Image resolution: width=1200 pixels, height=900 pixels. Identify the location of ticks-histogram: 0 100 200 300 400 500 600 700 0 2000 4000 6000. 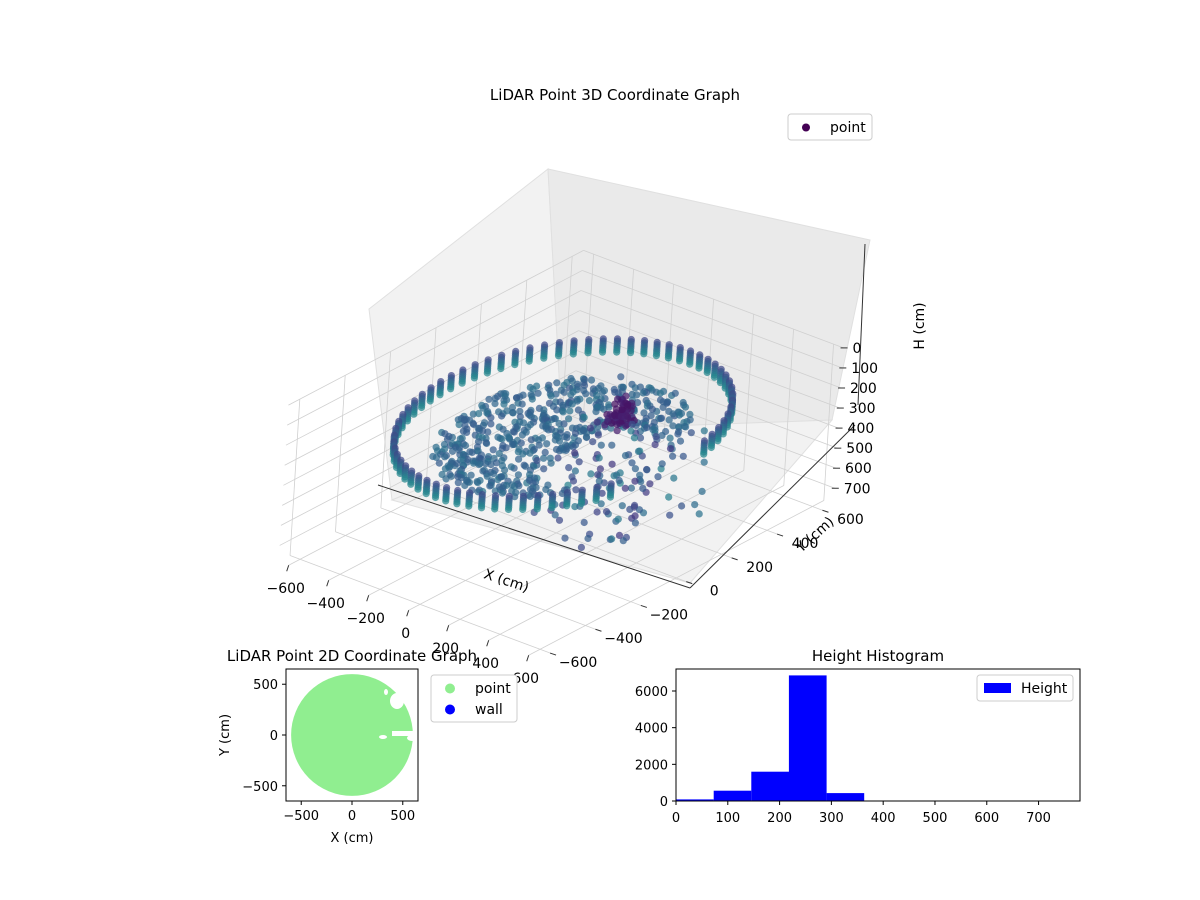
(843, 755).